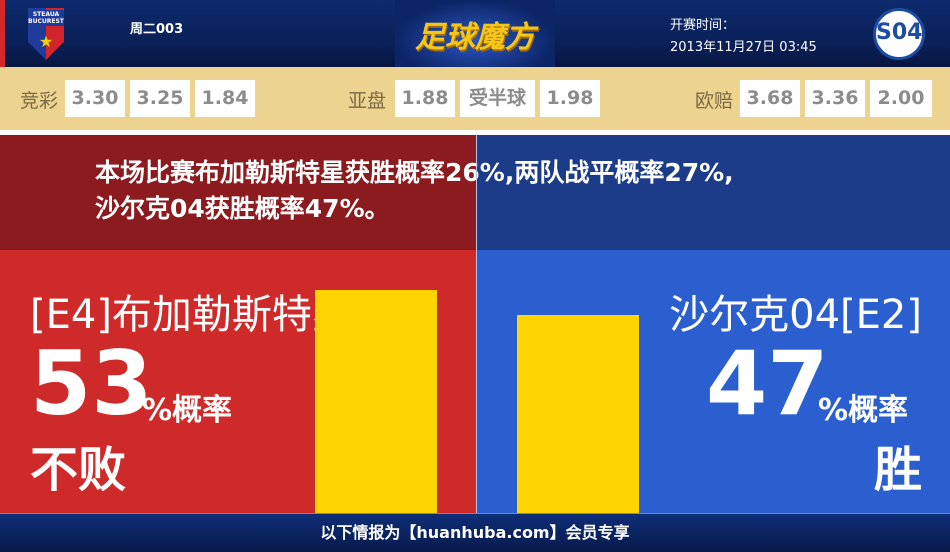 This screenshot has height=552, width=950. I want to click on jingcai-odds: 3.25, so click(160, 98).